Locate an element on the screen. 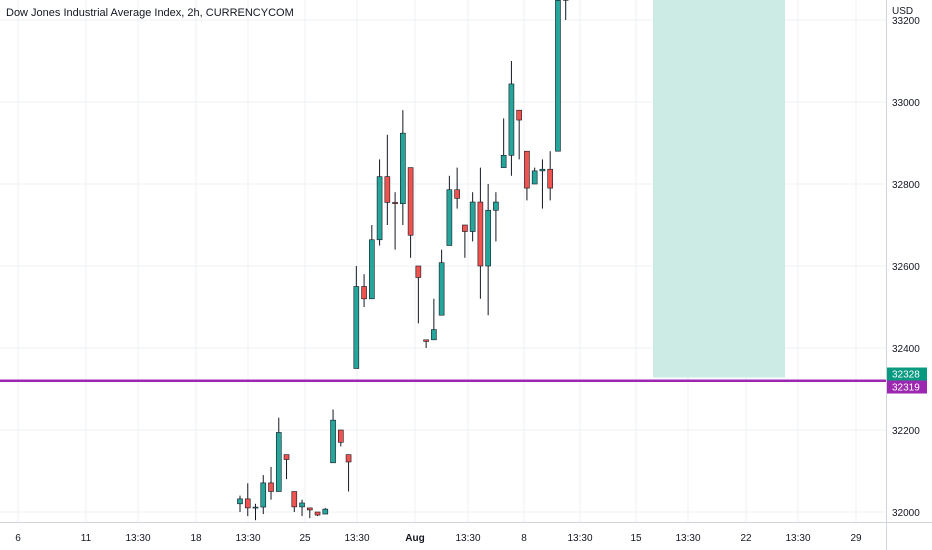 The image size is (932, 550). price-scale-tags: 339403393901:09:463232832319 is located at coordinates (907, 380).